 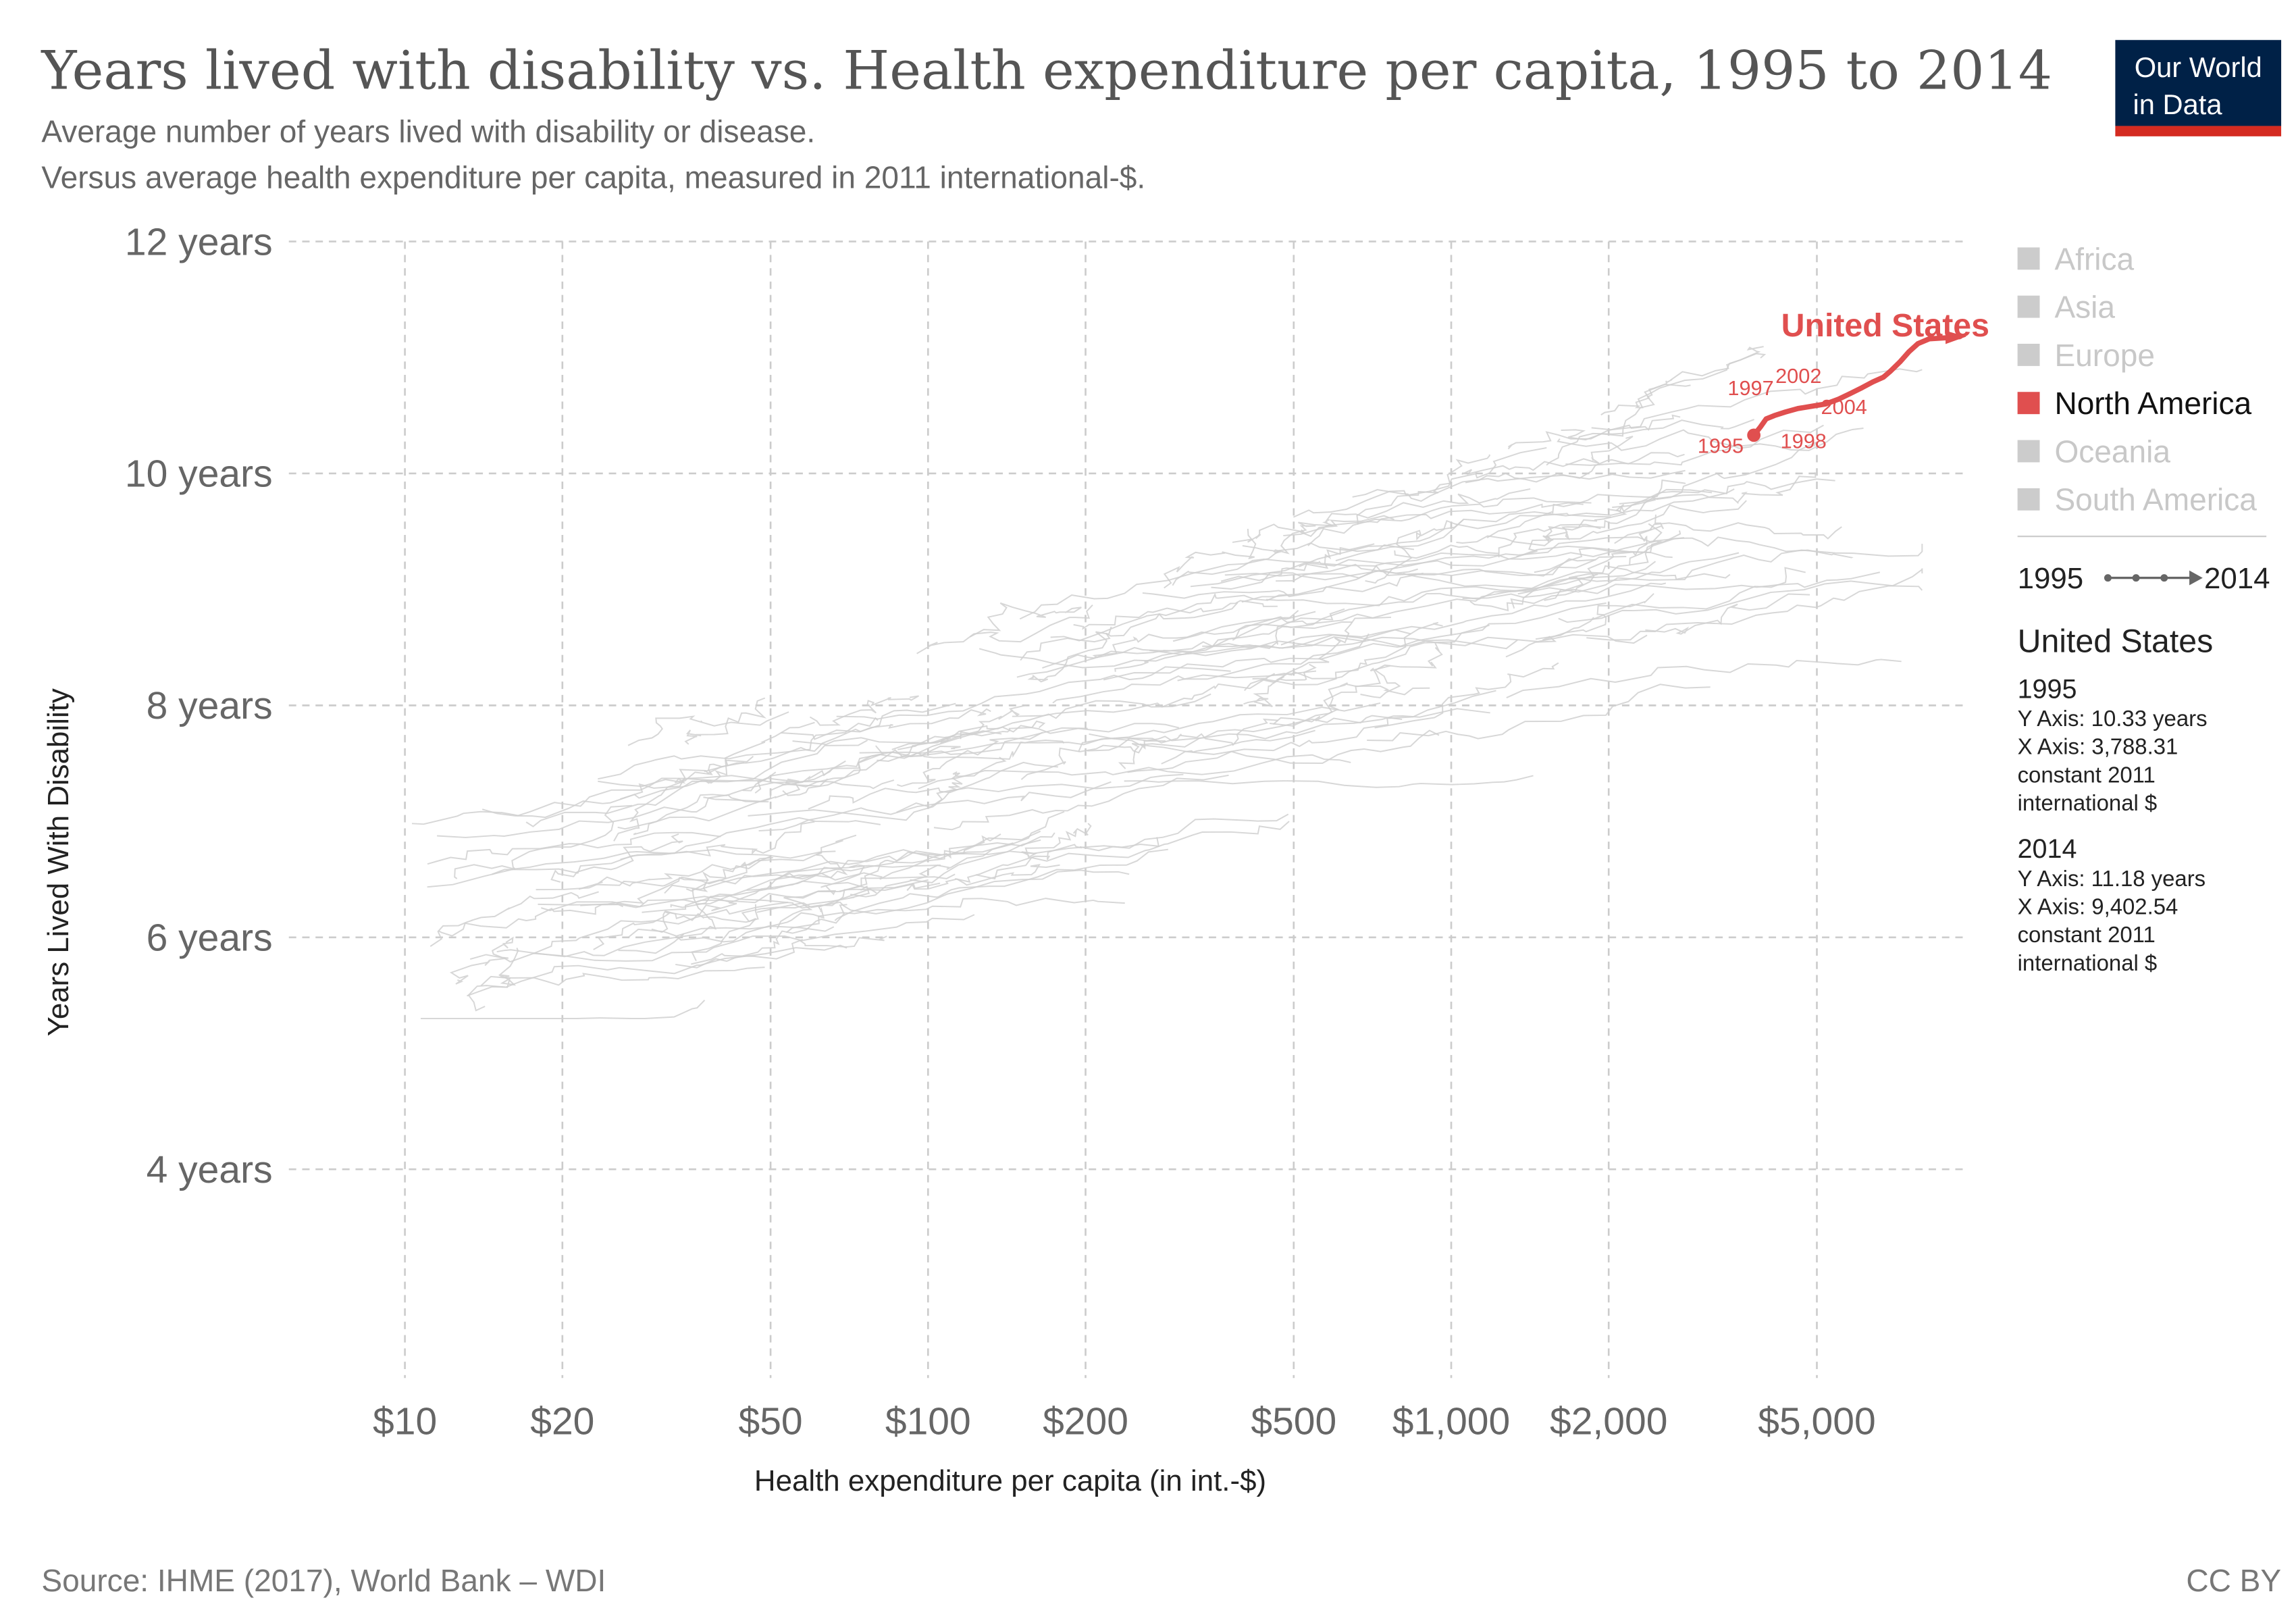 What do you see at coordinates (1890, 371) in the screenshot?
I see `us-point-2008` at bounding box center [1890, 371].